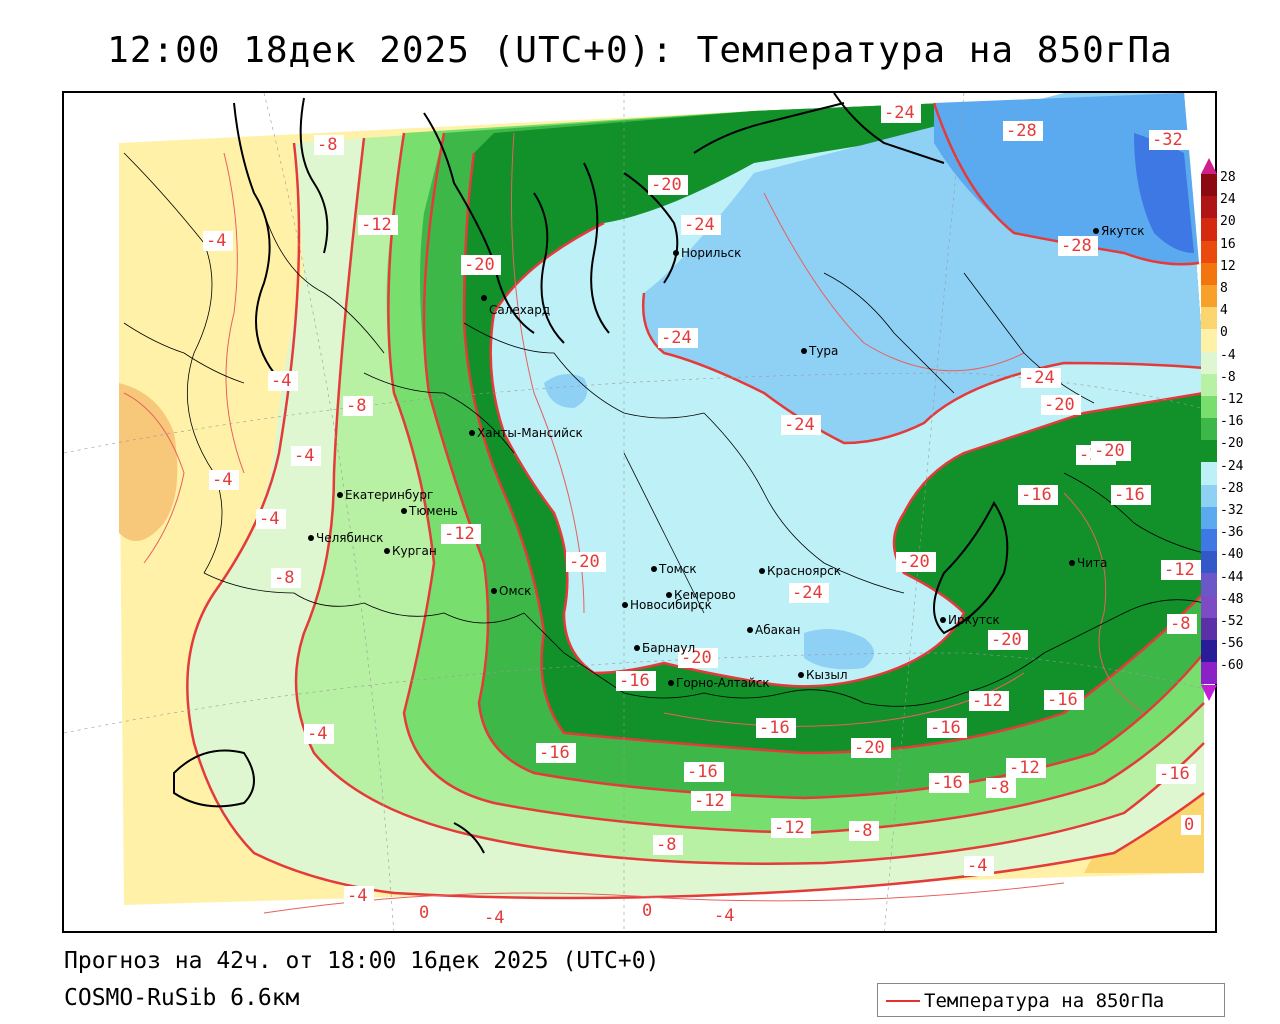 Image resolution: width=1280 pixels, height=1024 pixels. What do you see at coordinates (148, 462) in the screenshot?
I see `warm-zone-west` at bounding box center [148, 462].